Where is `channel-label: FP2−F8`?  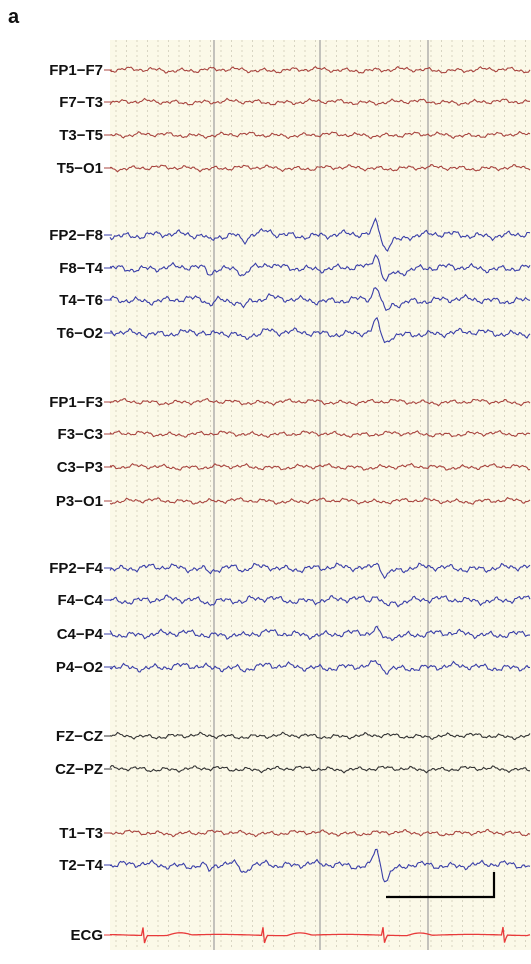 channel-label: FP2−F8 is located at coordinates (76, 235).